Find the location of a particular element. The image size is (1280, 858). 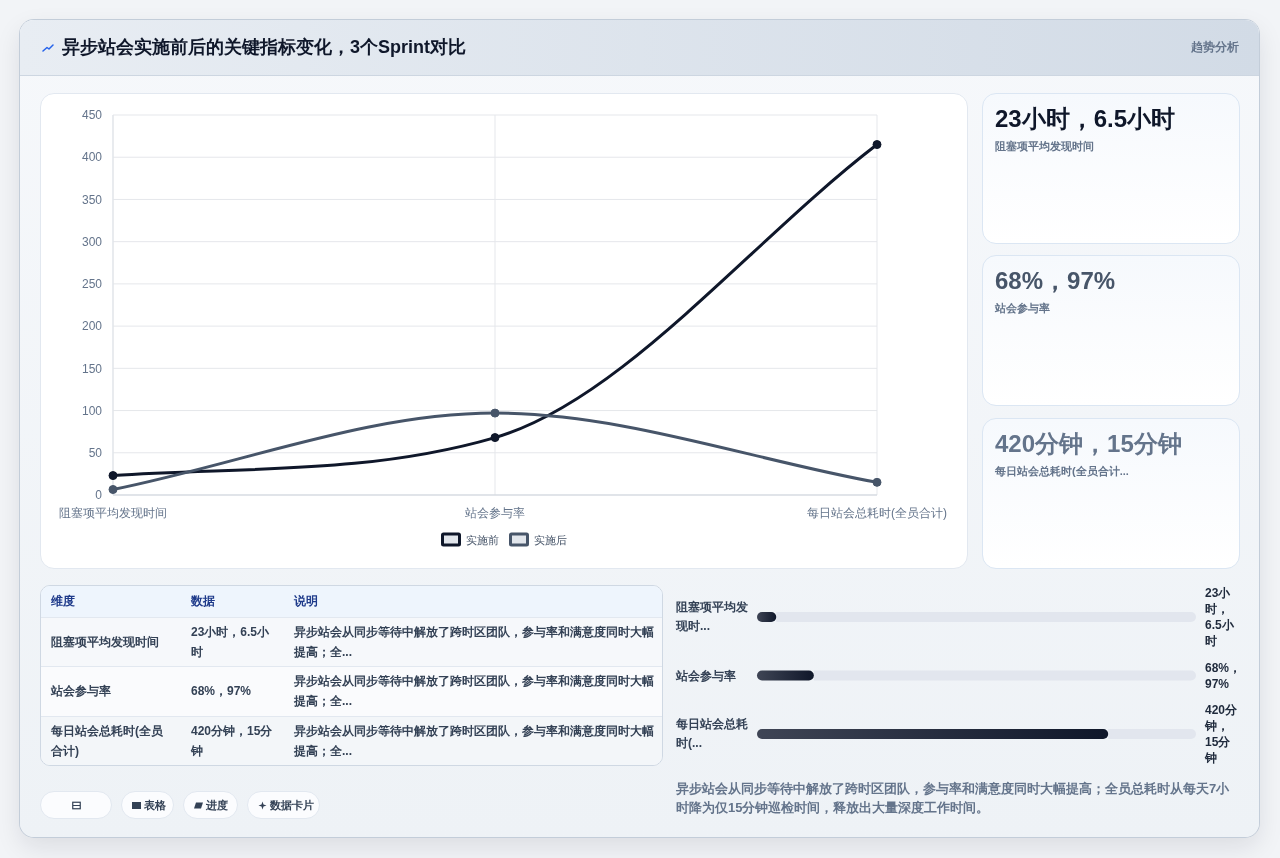

y-tick-label: 150 is located at coordinates (92, 368).